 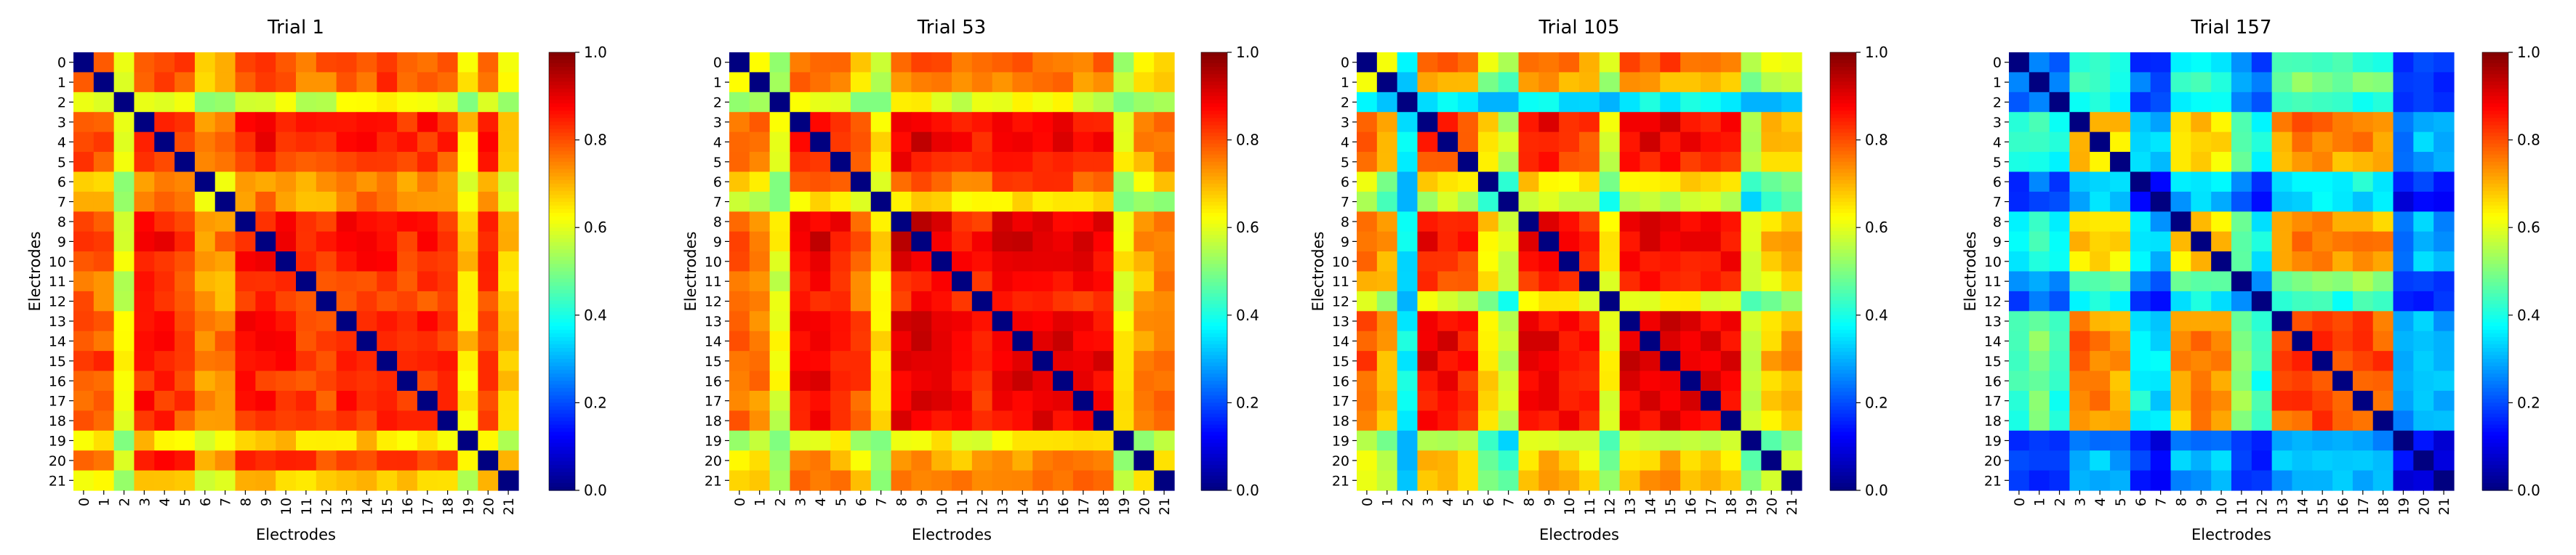 I want to click on x-tick-label: 10, so click(x=942, y=506).